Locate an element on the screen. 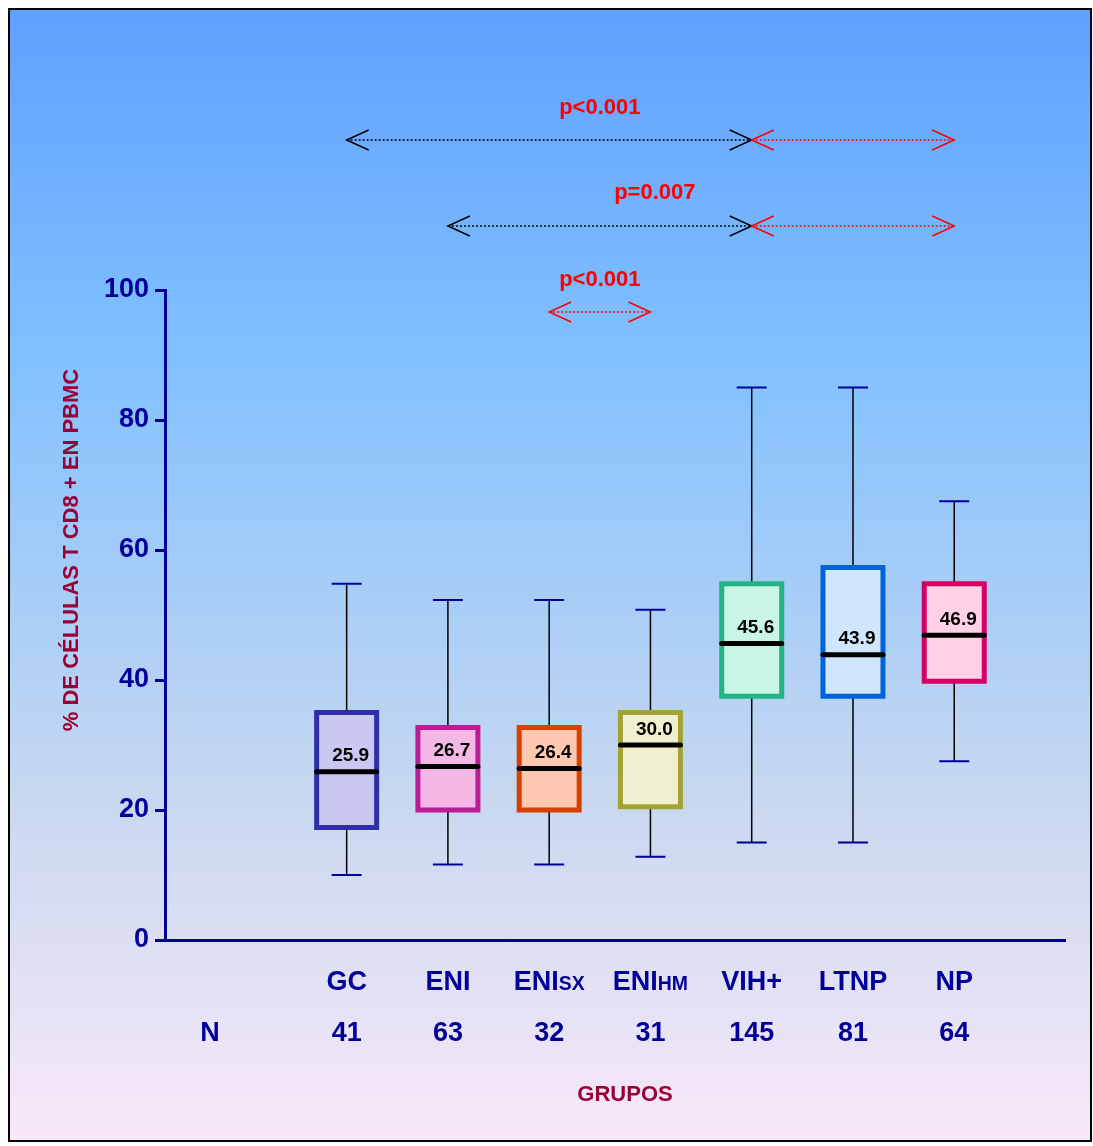 The image size is (1093, 1146). x-tick-label: ENIHM is located at coordinates (650, 981).